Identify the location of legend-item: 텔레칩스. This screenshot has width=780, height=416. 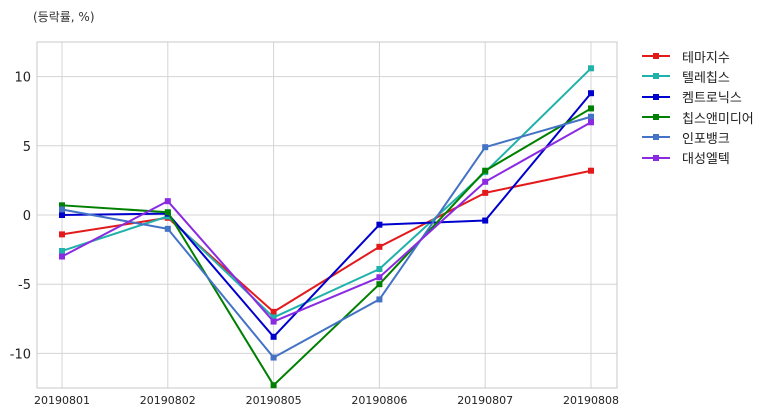
(697, 76).